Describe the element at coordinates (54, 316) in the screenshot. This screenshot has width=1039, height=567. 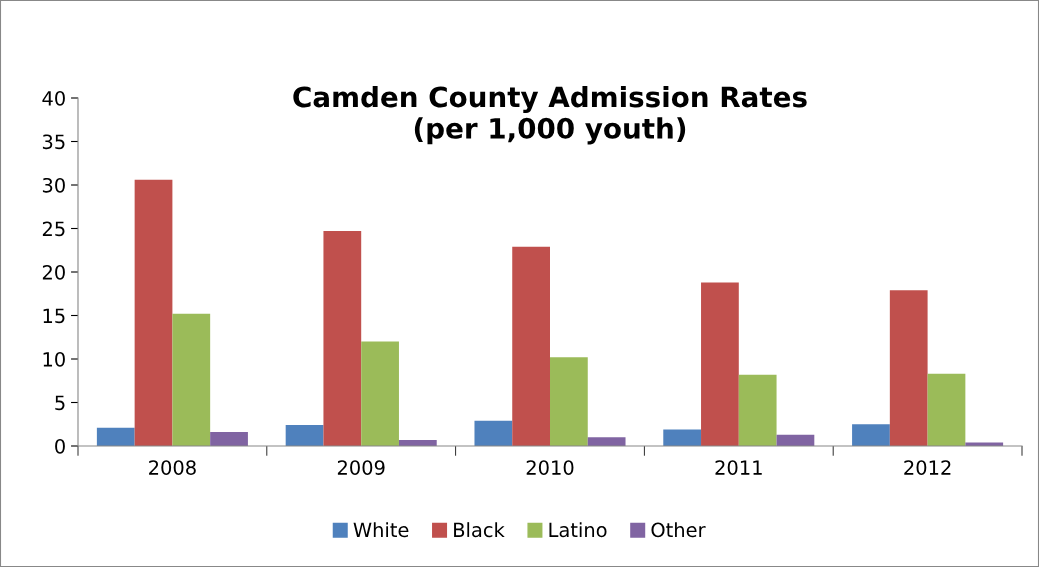
I see `y-tick-label: 15` at that location.